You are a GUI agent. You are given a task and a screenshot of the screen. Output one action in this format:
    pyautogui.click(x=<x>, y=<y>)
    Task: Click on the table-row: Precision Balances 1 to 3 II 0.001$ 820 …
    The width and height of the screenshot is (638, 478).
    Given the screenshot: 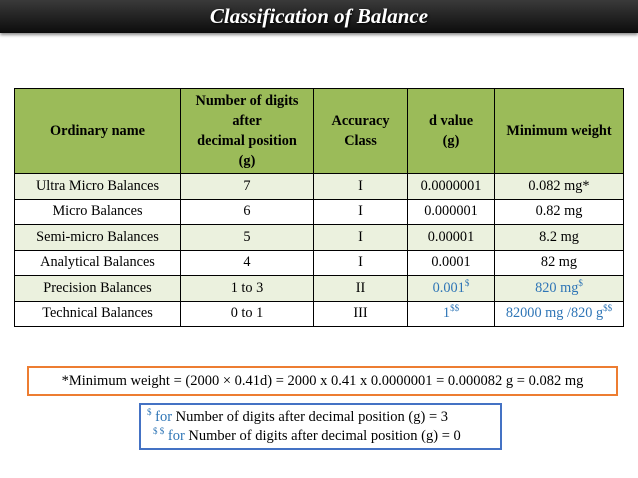 What is the action you would take?
    pyautogui.click(x=319, y=288)
    